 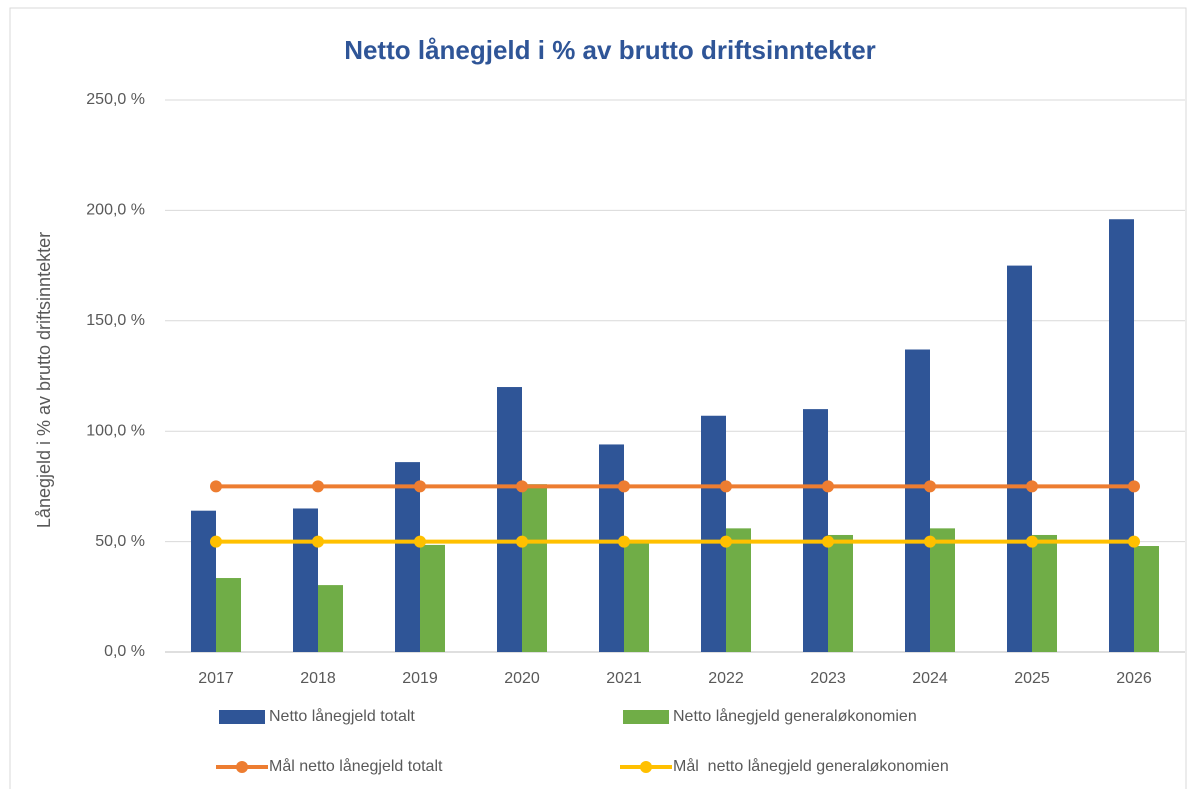 What do you see at coordinates (828, 678) in the screenshot?
I see `x-tick-label: 2023` at bounding box center [828, 678].